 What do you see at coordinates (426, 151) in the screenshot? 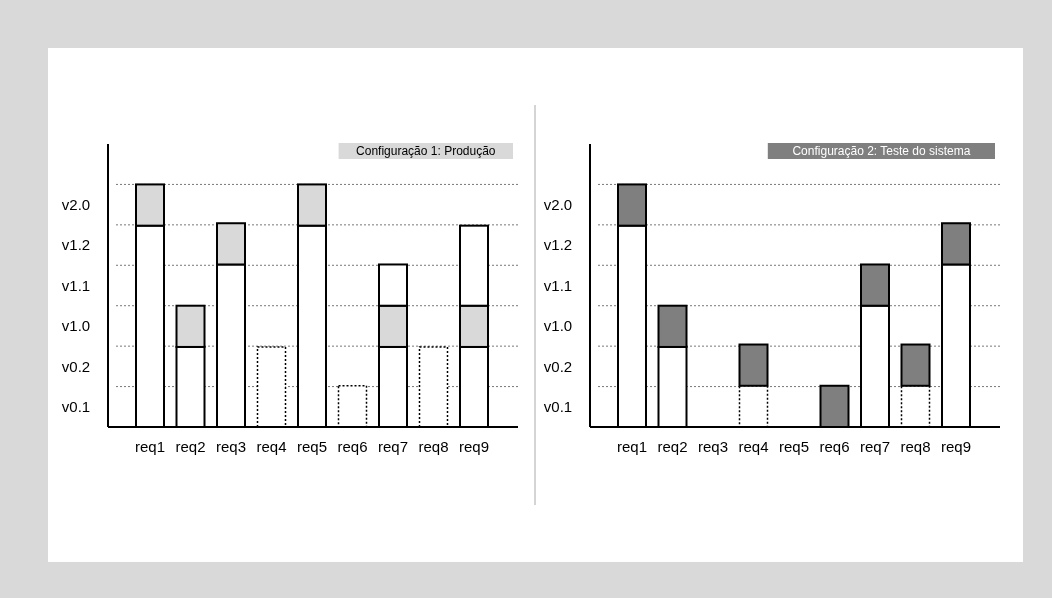
I see `chart-title: Configuração 1: Produção` at bounding box center [426, 151].